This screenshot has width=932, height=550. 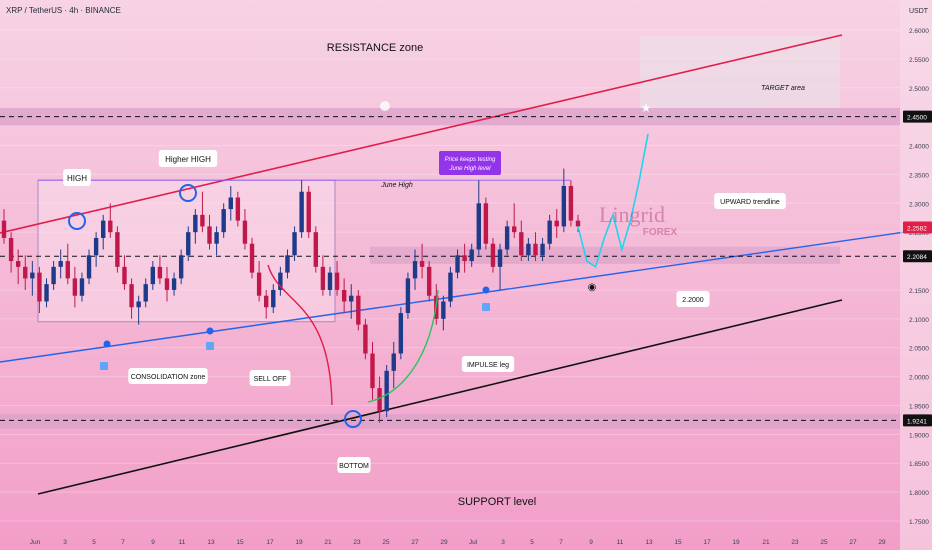 I want to click on price-tick: 1.9000, so click(x=919, y=435).